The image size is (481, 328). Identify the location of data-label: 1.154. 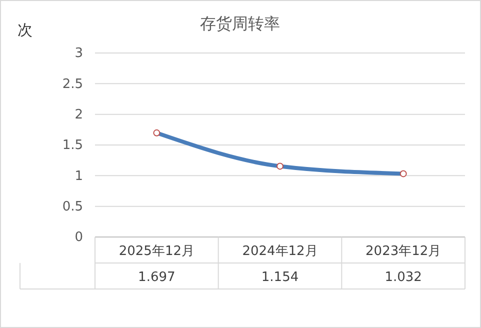
(280, 277).